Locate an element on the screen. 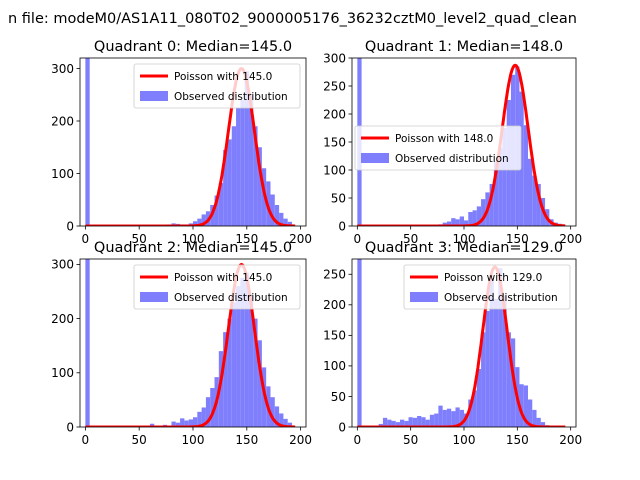 The width and height of the screenshot is (640, 480). y-tick-label: 200 is located at coordinates (62, 121).